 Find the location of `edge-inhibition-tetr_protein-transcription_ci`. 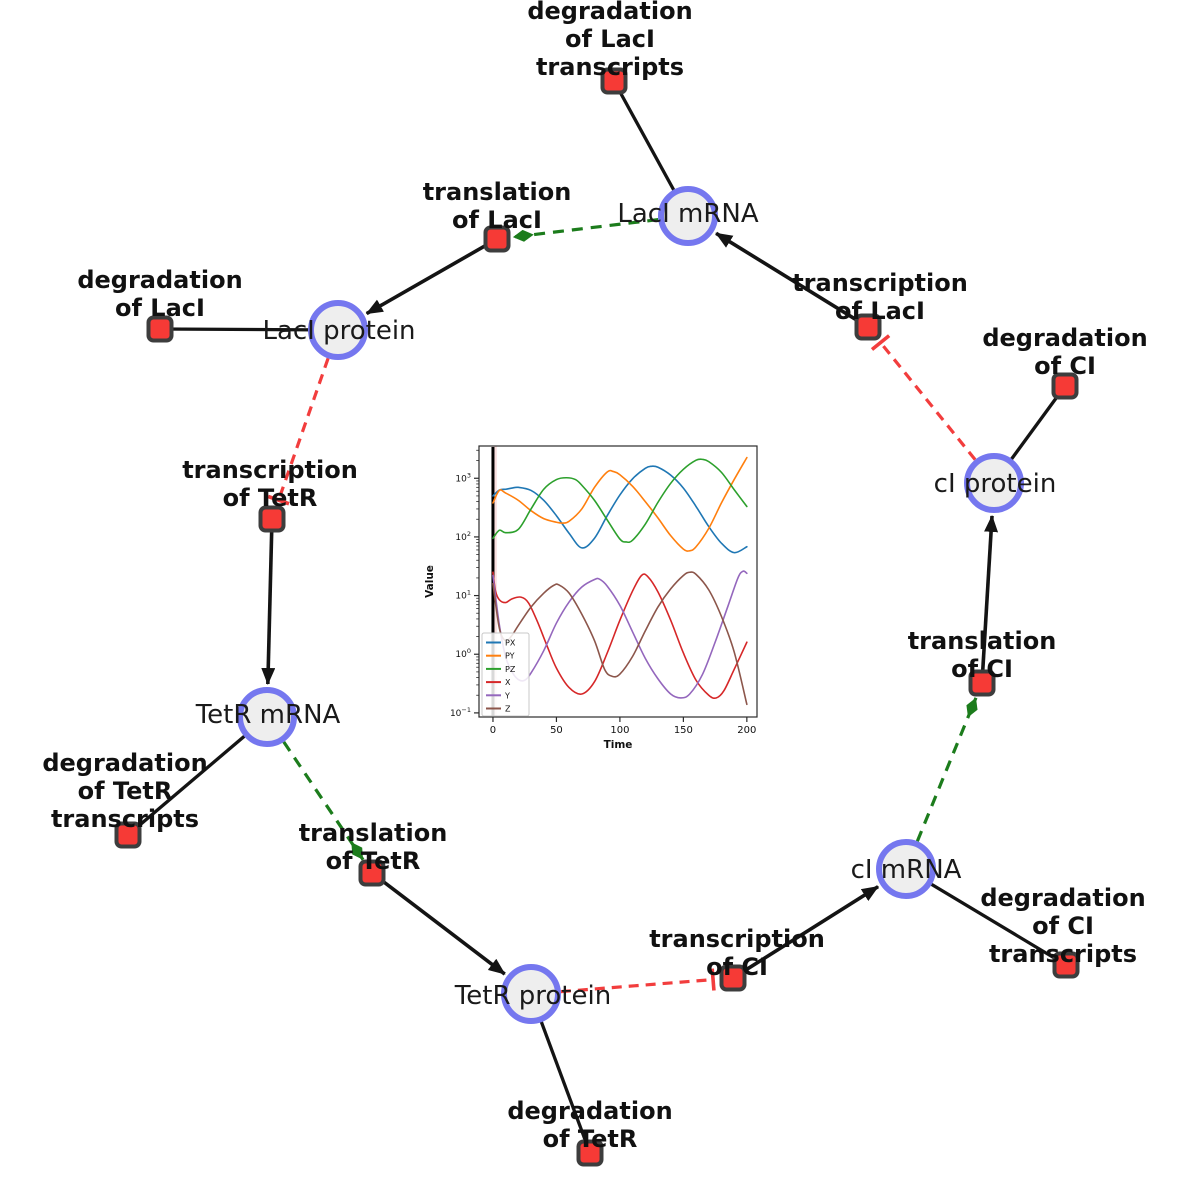

edge-inhibition-tetr_protein-transcription_ci is located at coordinates (638, 981).